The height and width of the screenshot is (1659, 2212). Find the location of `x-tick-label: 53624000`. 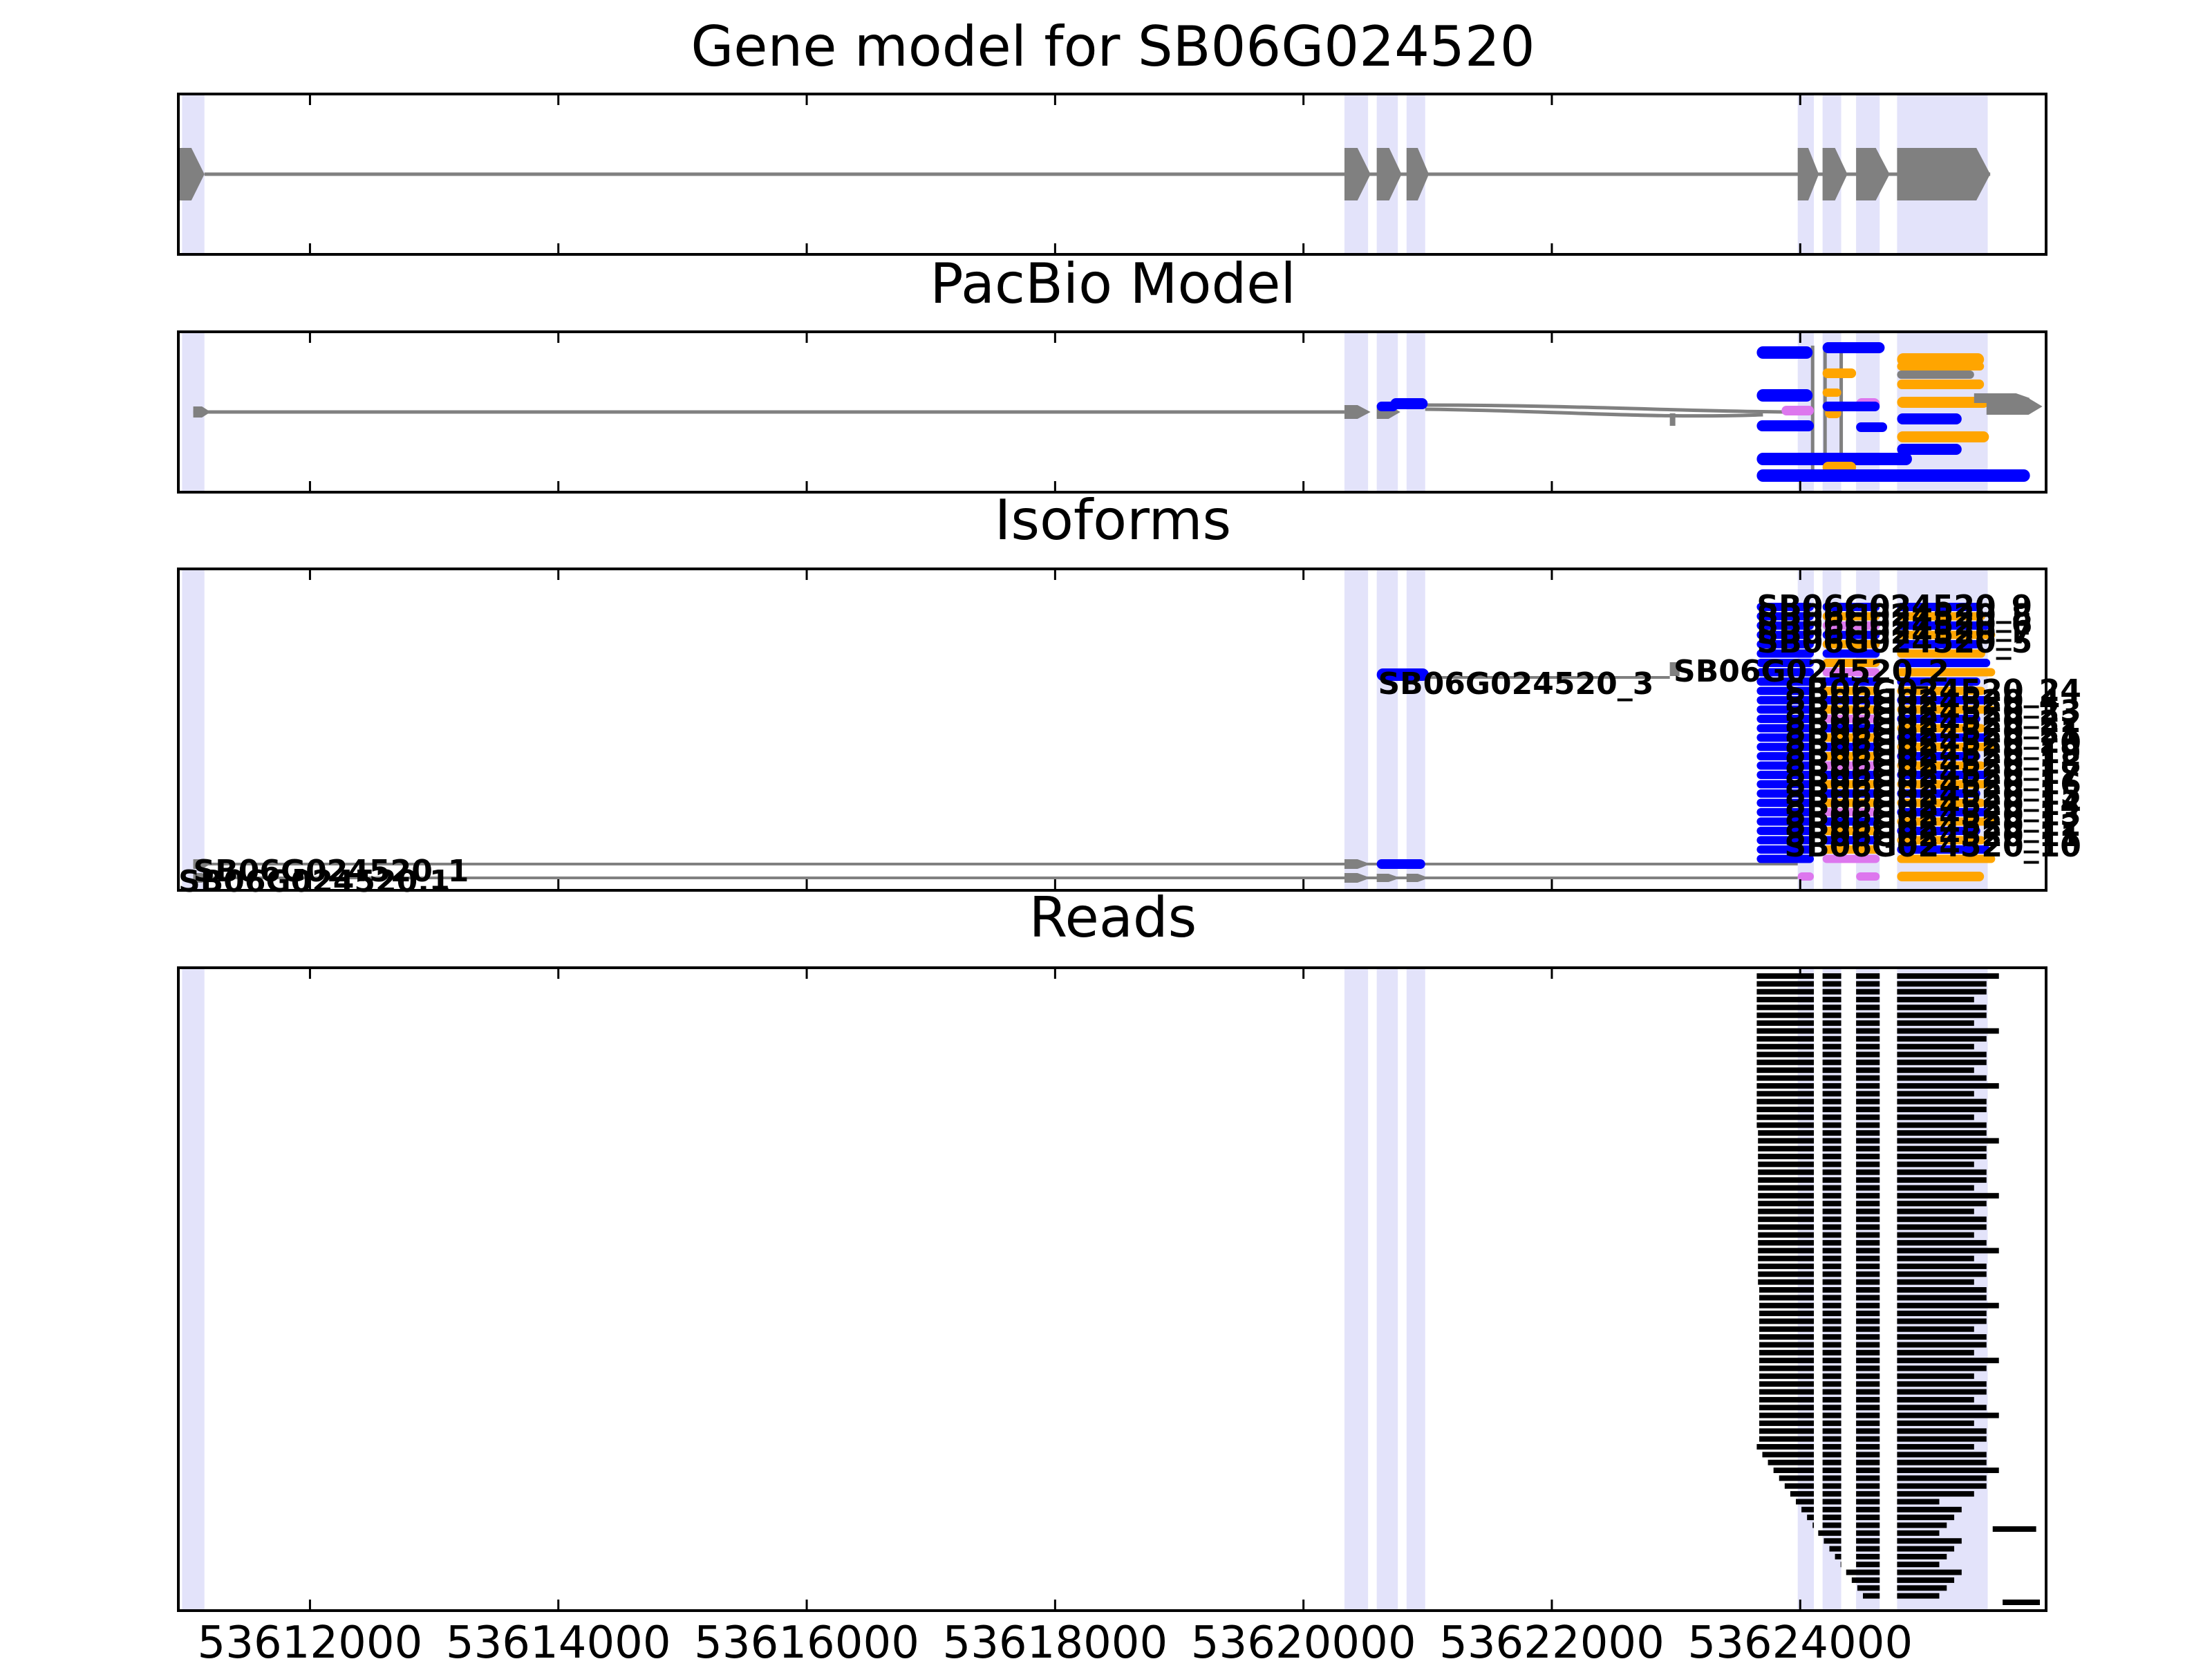

x-tick-label: 53624000 is located at coordinates (1800, 1638).